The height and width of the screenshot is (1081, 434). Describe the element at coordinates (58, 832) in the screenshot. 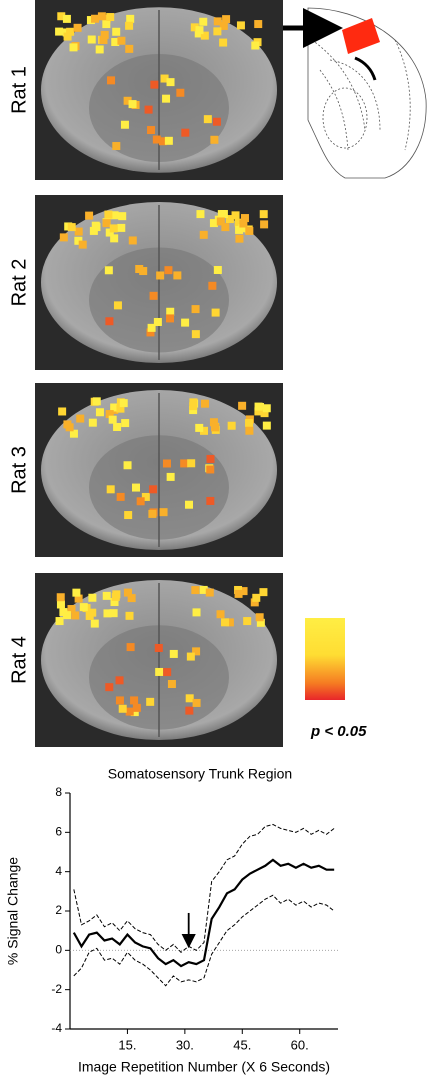

I see `y-tick-label: 6` at that location.